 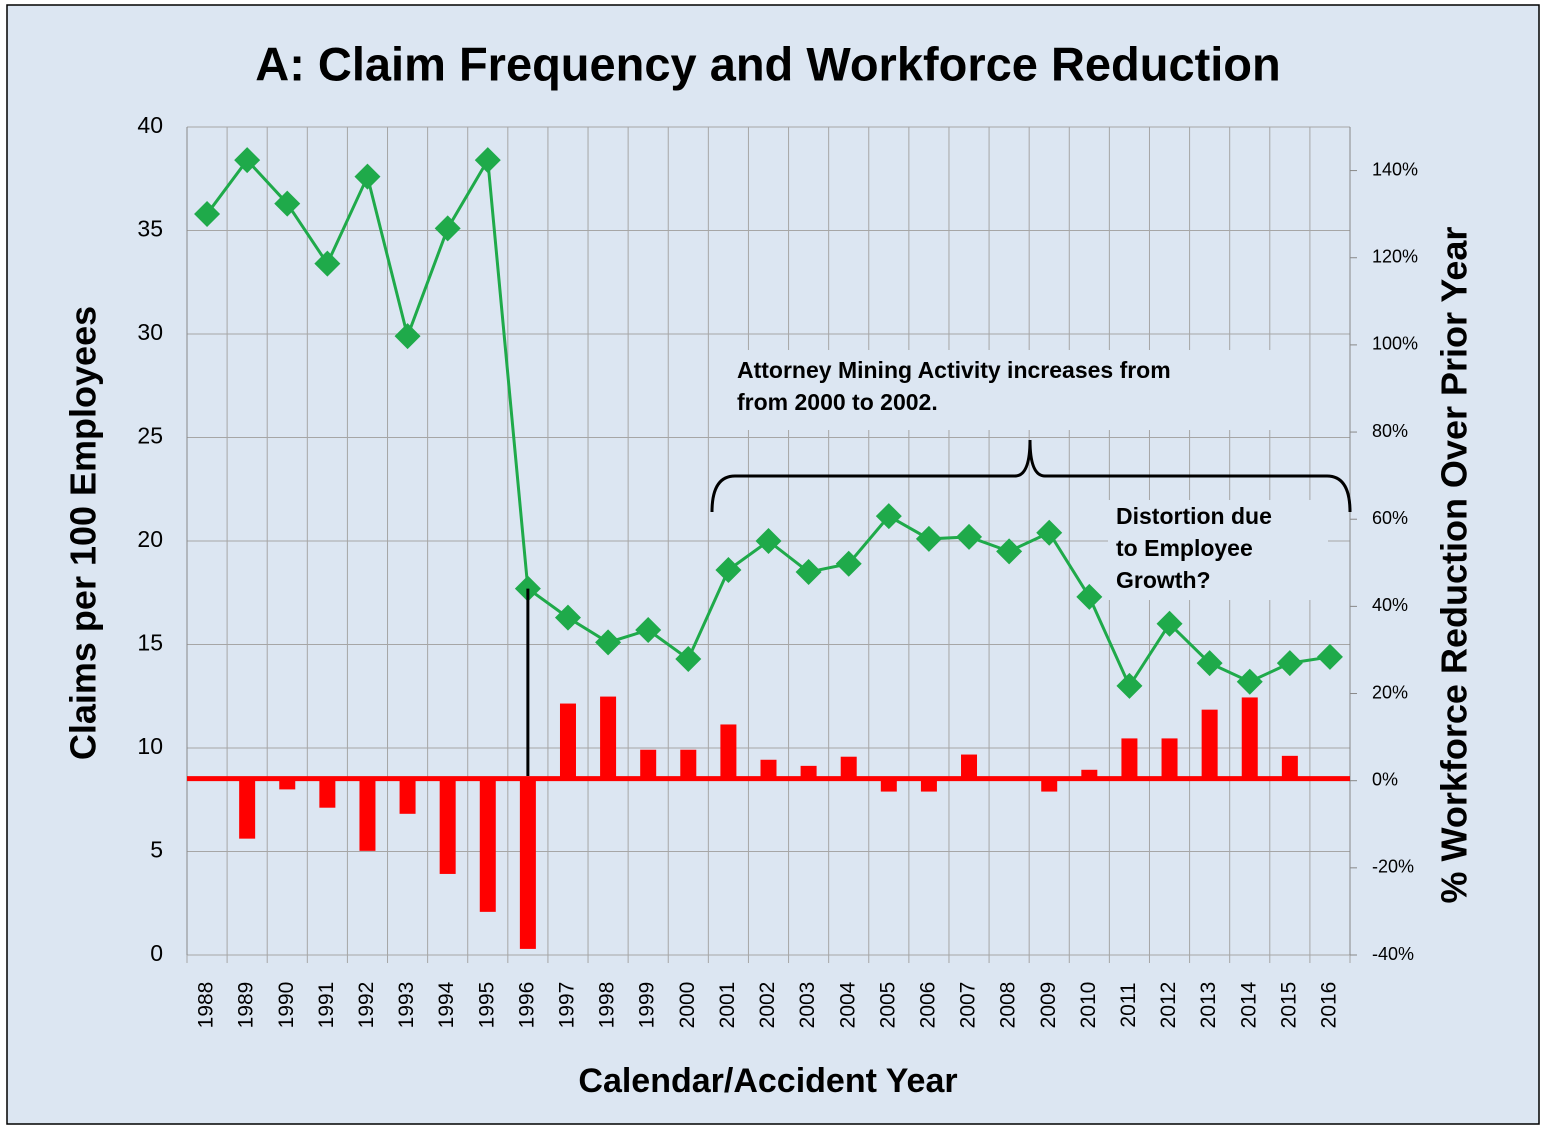 I want to click on x-tick-label: 2000, so click(x=687, y=1005).